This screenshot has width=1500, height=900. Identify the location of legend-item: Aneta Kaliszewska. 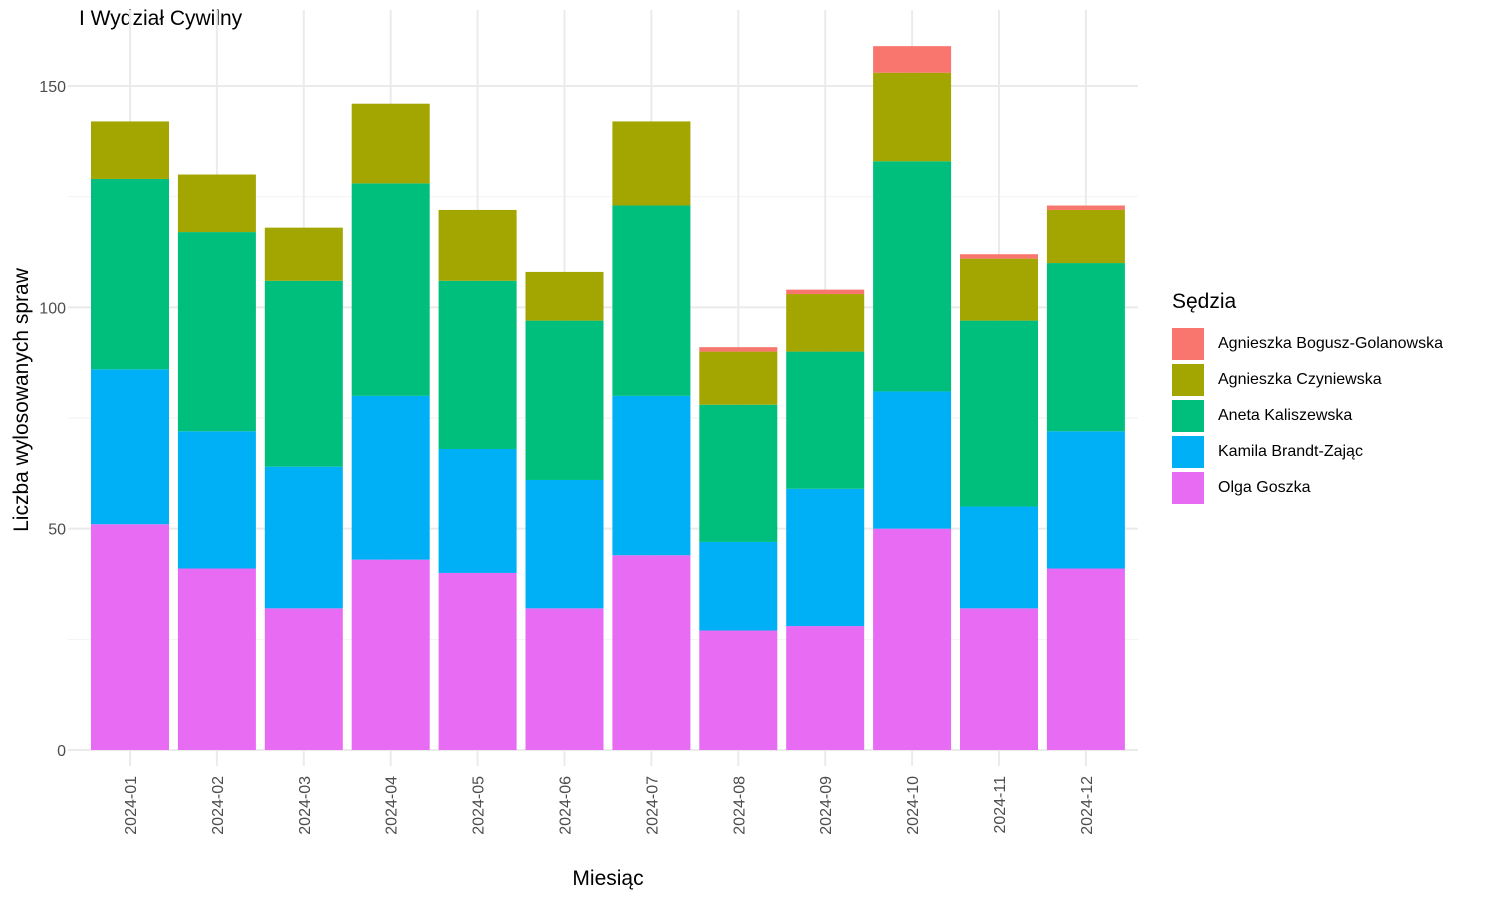
(1307, 416).